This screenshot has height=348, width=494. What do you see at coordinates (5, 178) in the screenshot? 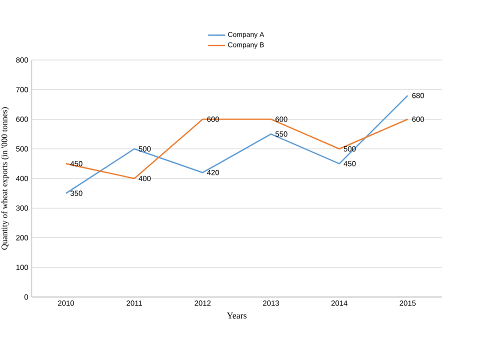
I see `y-axis-title: Quantity of wheat exports (in '000 tonnes)` at bounding box center [5, 178].